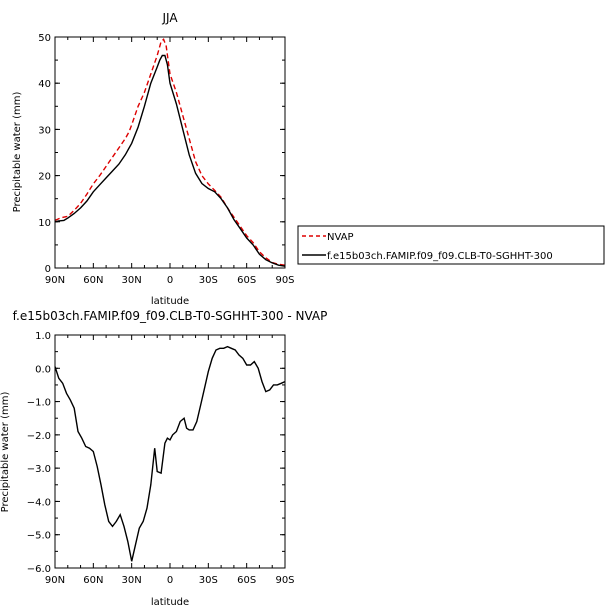 Image resolution: width=616 pixels, height=616 pixels. I want to click on top-ytick-label: 40, so click(44, 84).